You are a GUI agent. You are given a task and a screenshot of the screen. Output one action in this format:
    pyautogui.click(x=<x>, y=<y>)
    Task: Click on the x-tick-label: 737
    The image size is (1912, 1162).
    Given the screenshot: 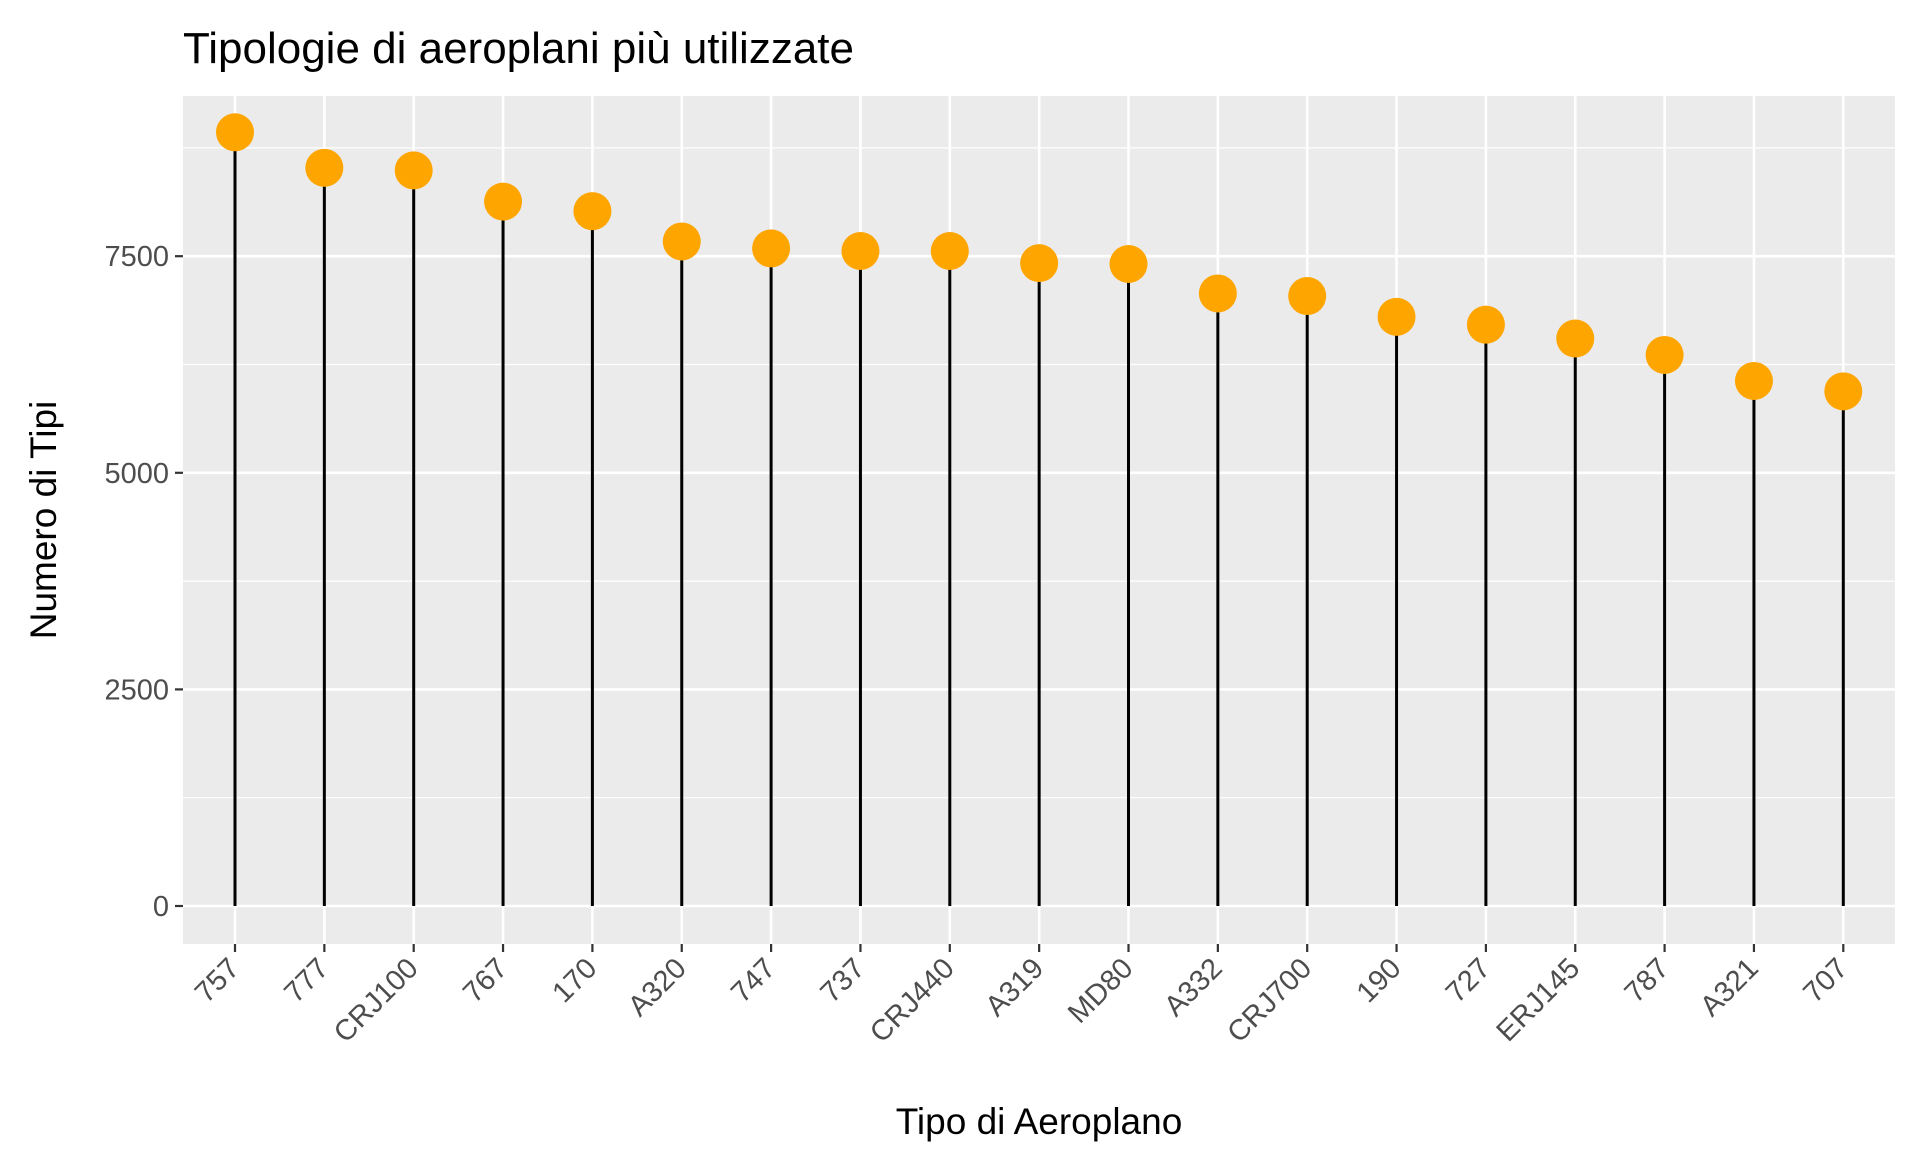 What is the action you would take?
    pyautogui.click(x=843, y=980)
    